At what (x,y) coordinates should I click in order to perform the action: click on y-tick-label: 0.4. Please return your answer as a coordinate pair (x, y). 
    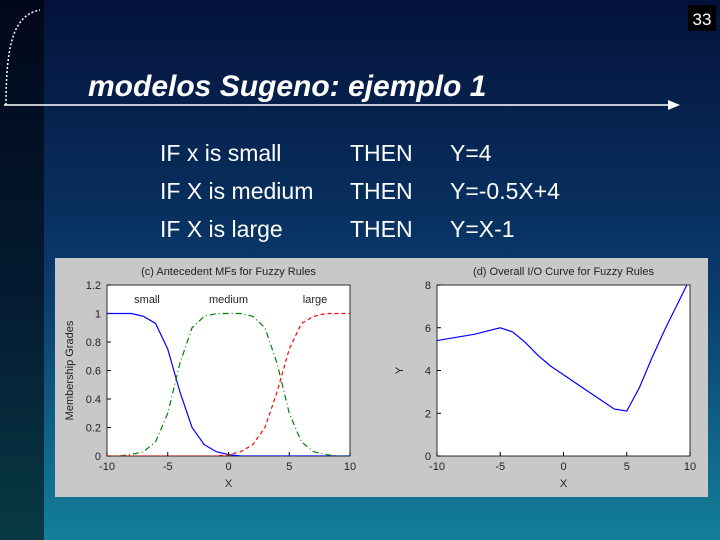
    Looking at the image, I should click on (93, 400).